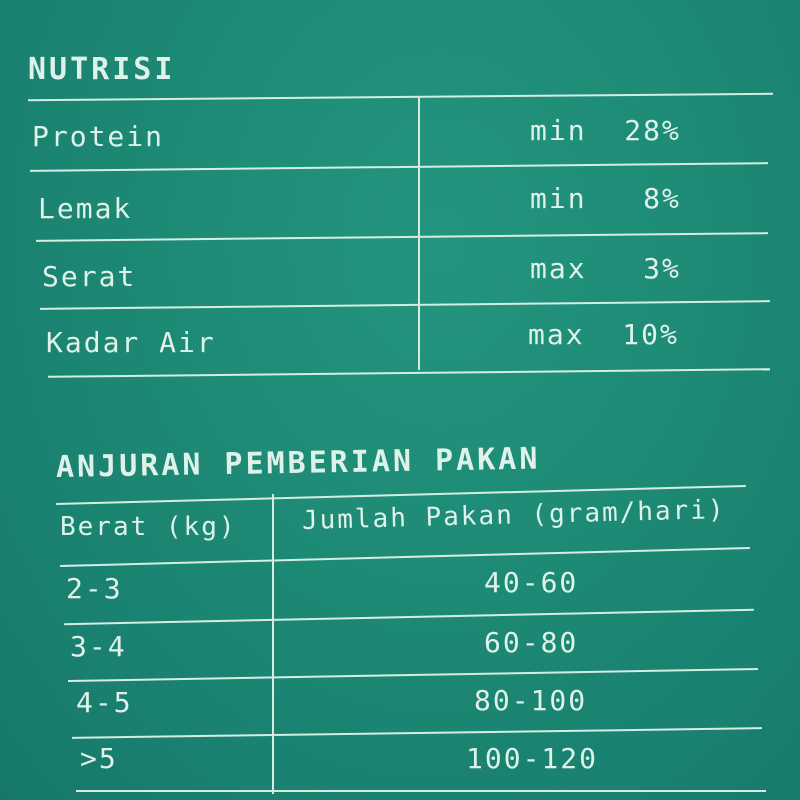 The height and width of the screenshot is (800, 800). What do you see at coordinates (531, 642) in the screenshot?
I see `amount-cell: 60-80` at bounding box center [531, 642].